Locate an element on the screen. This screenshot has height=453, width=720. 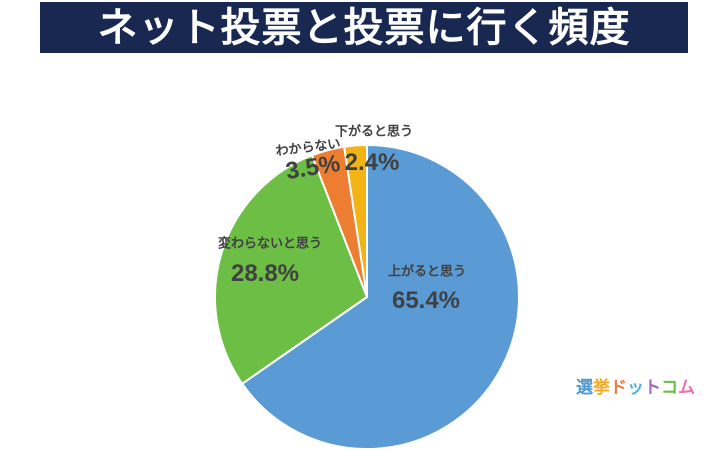
slice-value-sagaru: 2.4% is located at coordinates (372, 162).